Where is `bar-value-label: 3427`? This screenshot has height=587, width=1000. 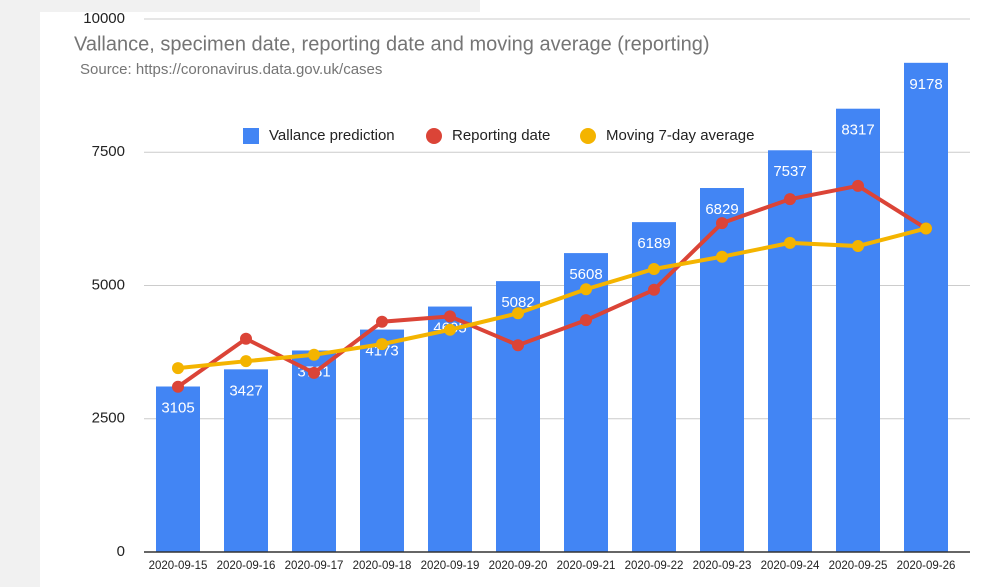
bar-value-label: 3427 is located at coordinates (245, 390).